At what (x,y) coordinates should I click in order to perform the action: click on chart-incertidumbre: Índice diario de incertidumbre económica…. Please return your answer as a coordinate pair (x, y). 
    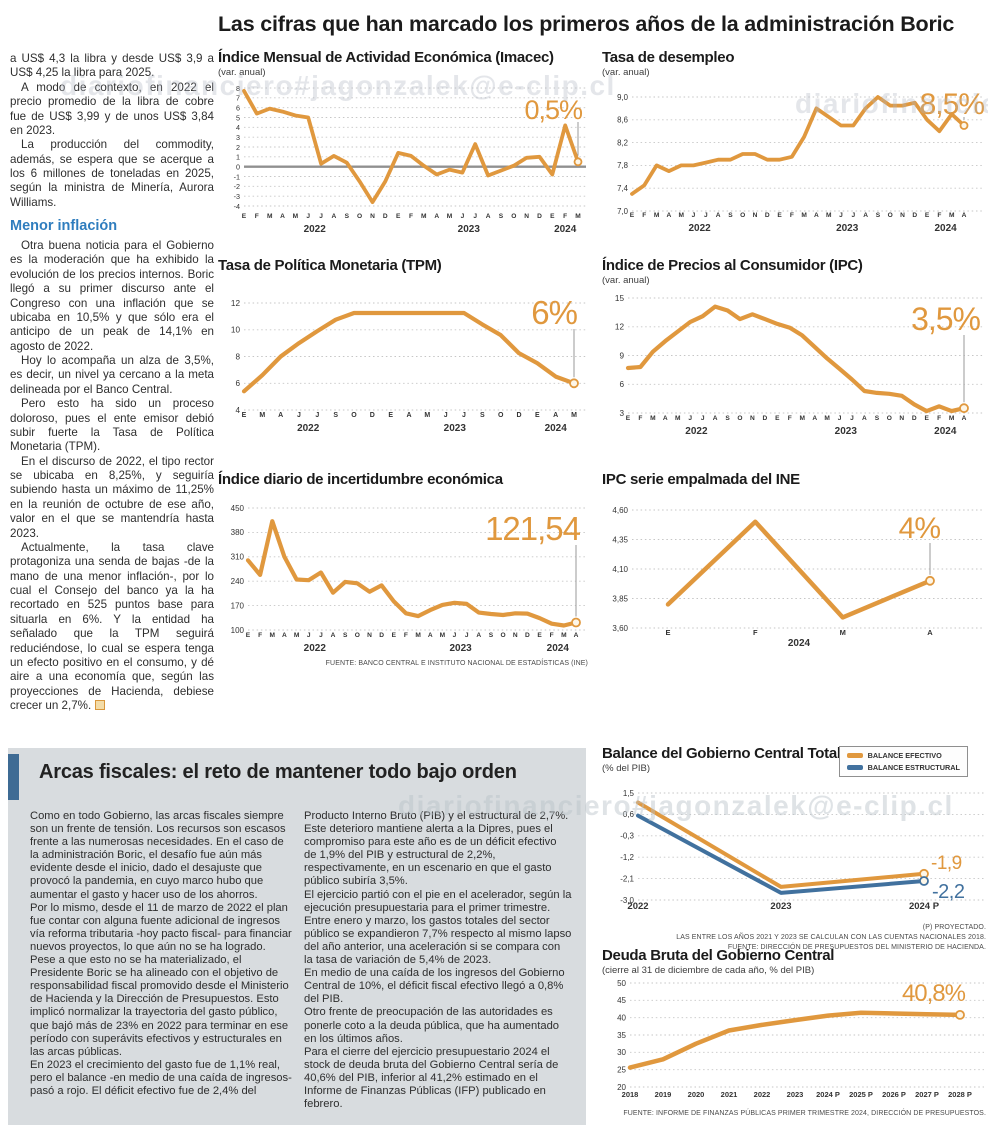
    Looking at the image, I should click on (403, 570).